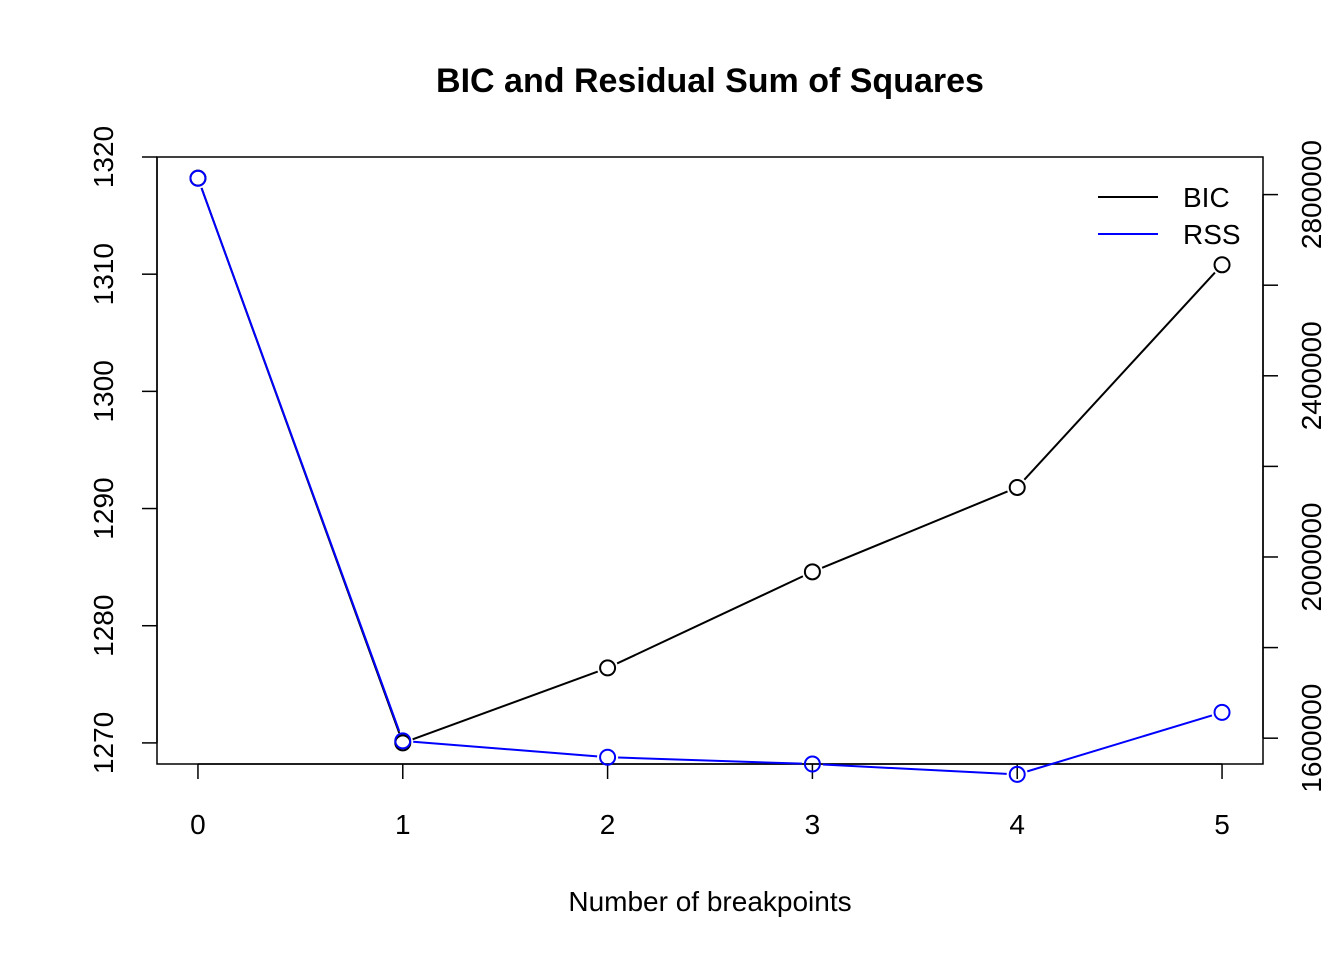  I want to click on y-right-tick-label: 2400000, so click(1311, 375).